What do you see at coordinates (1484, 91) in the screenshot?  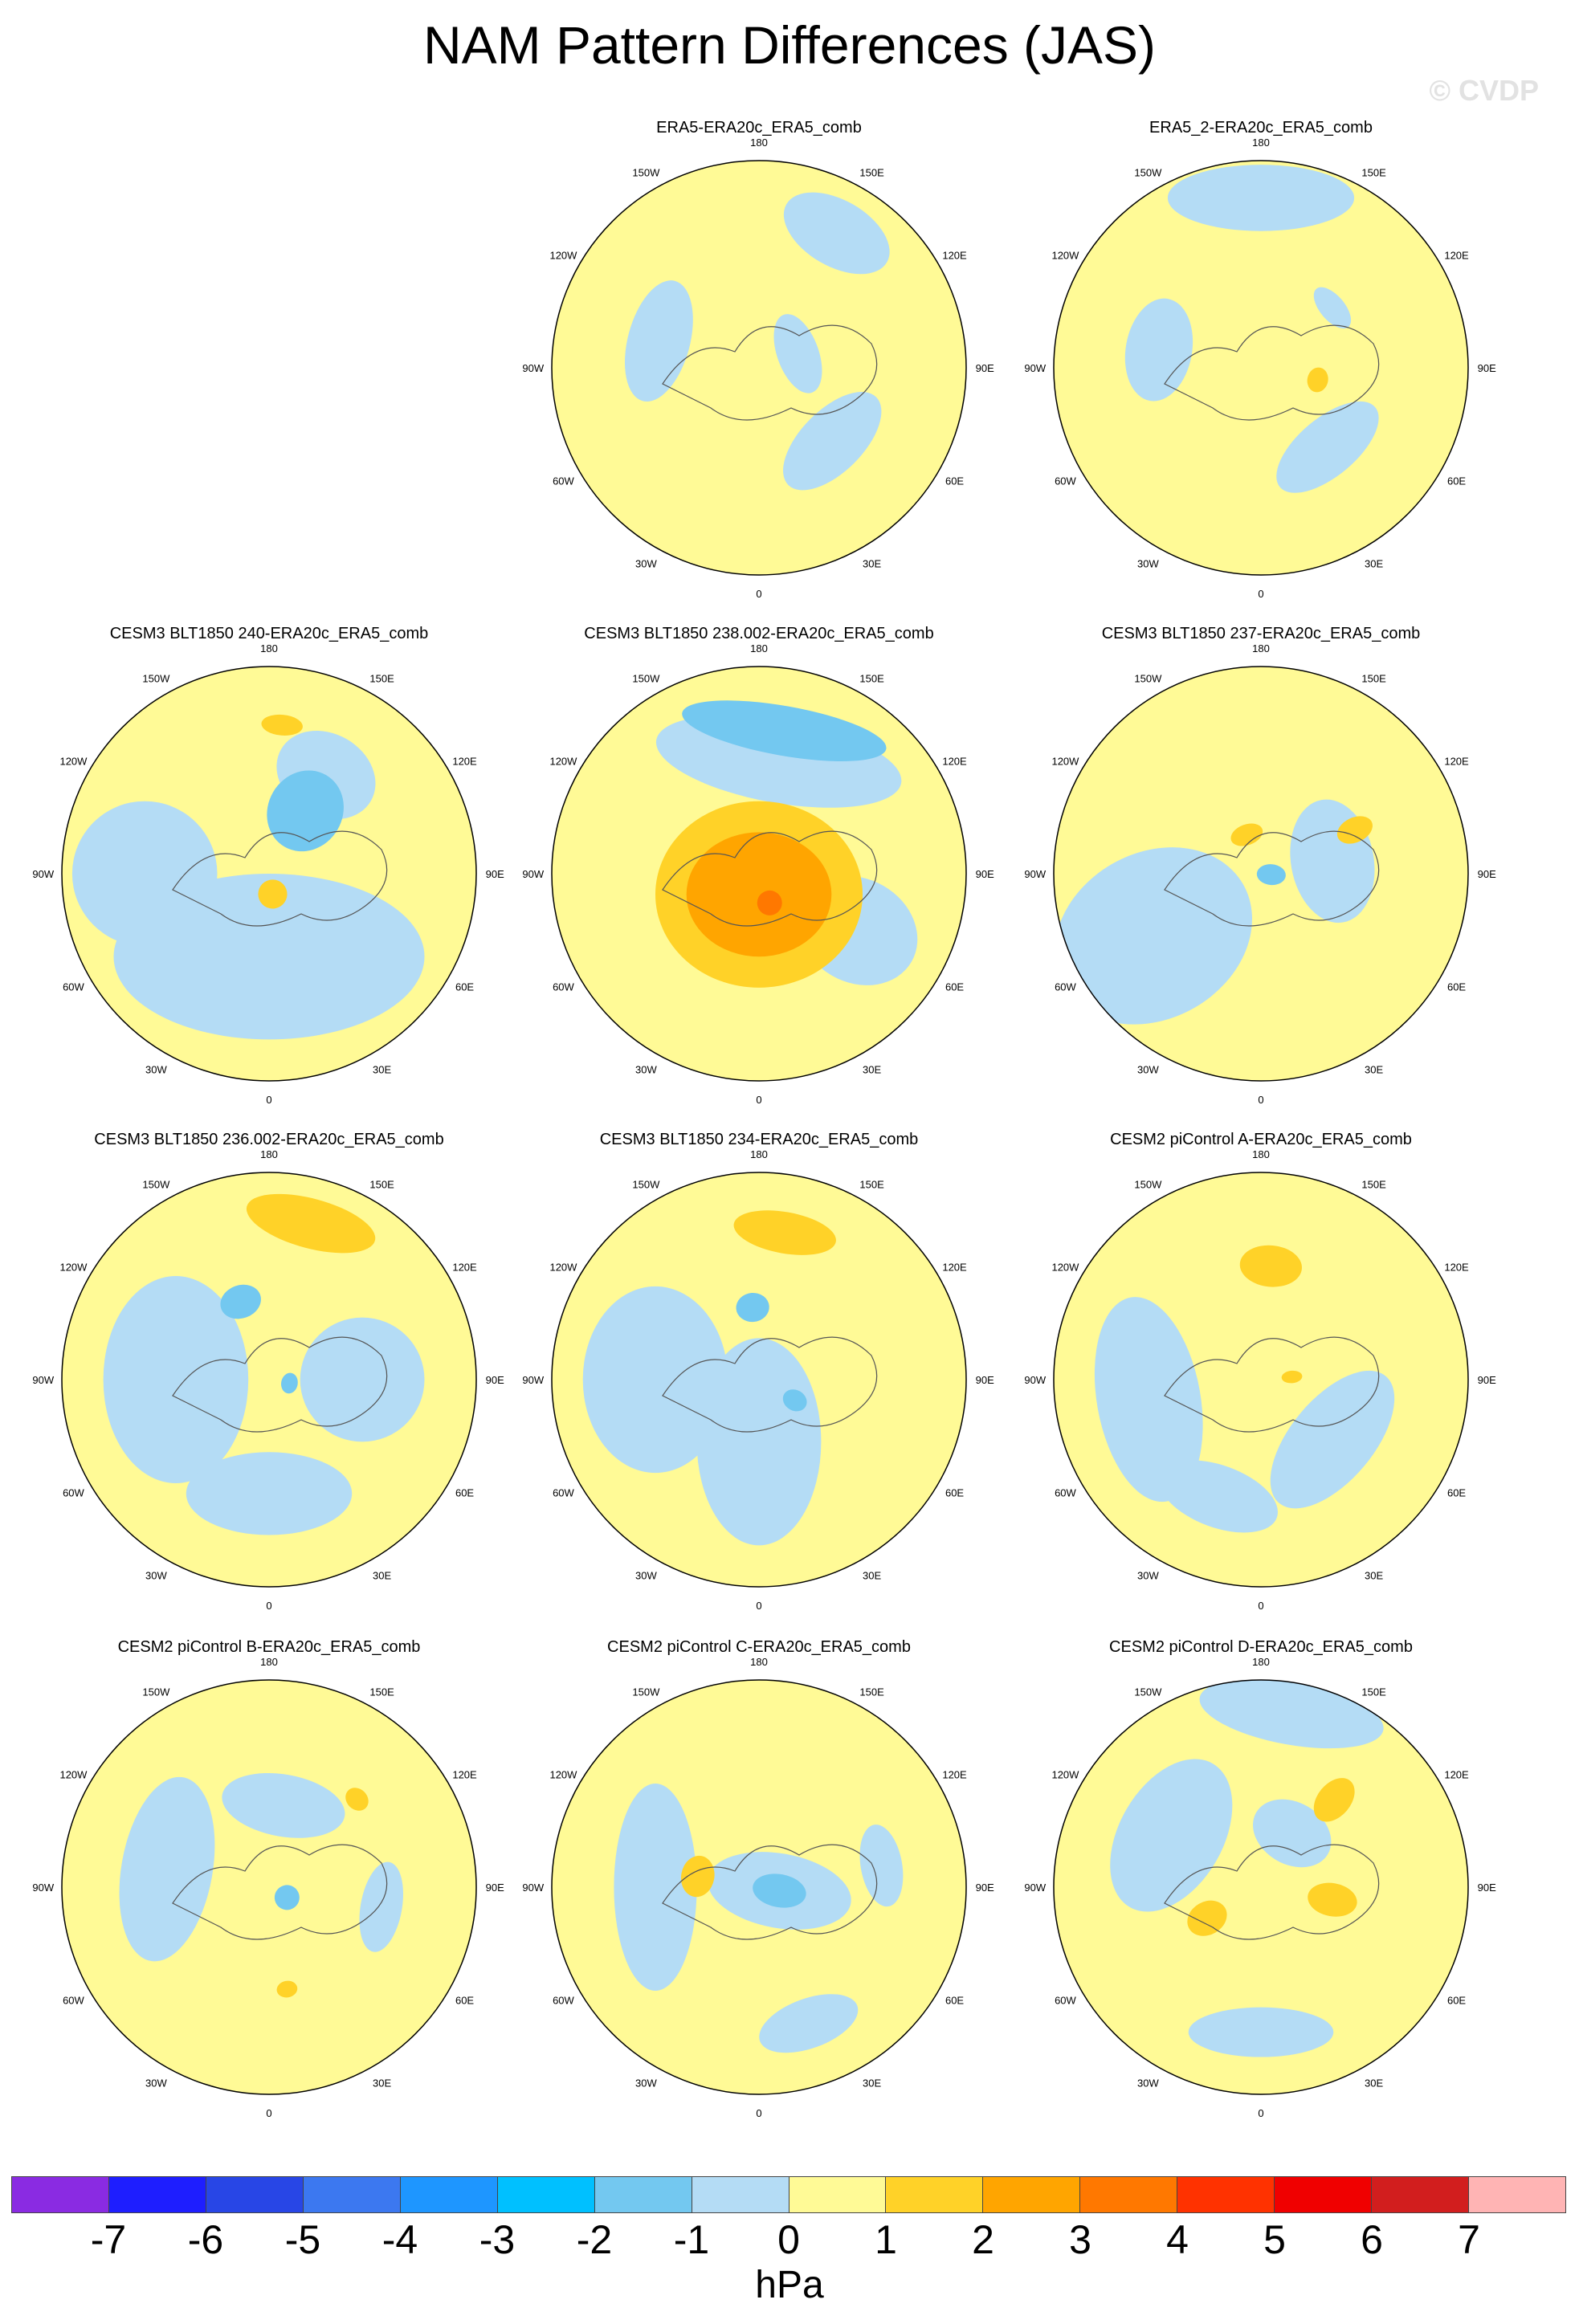 I see `watermark: © CVDP` at bounding box center [1484, 91].